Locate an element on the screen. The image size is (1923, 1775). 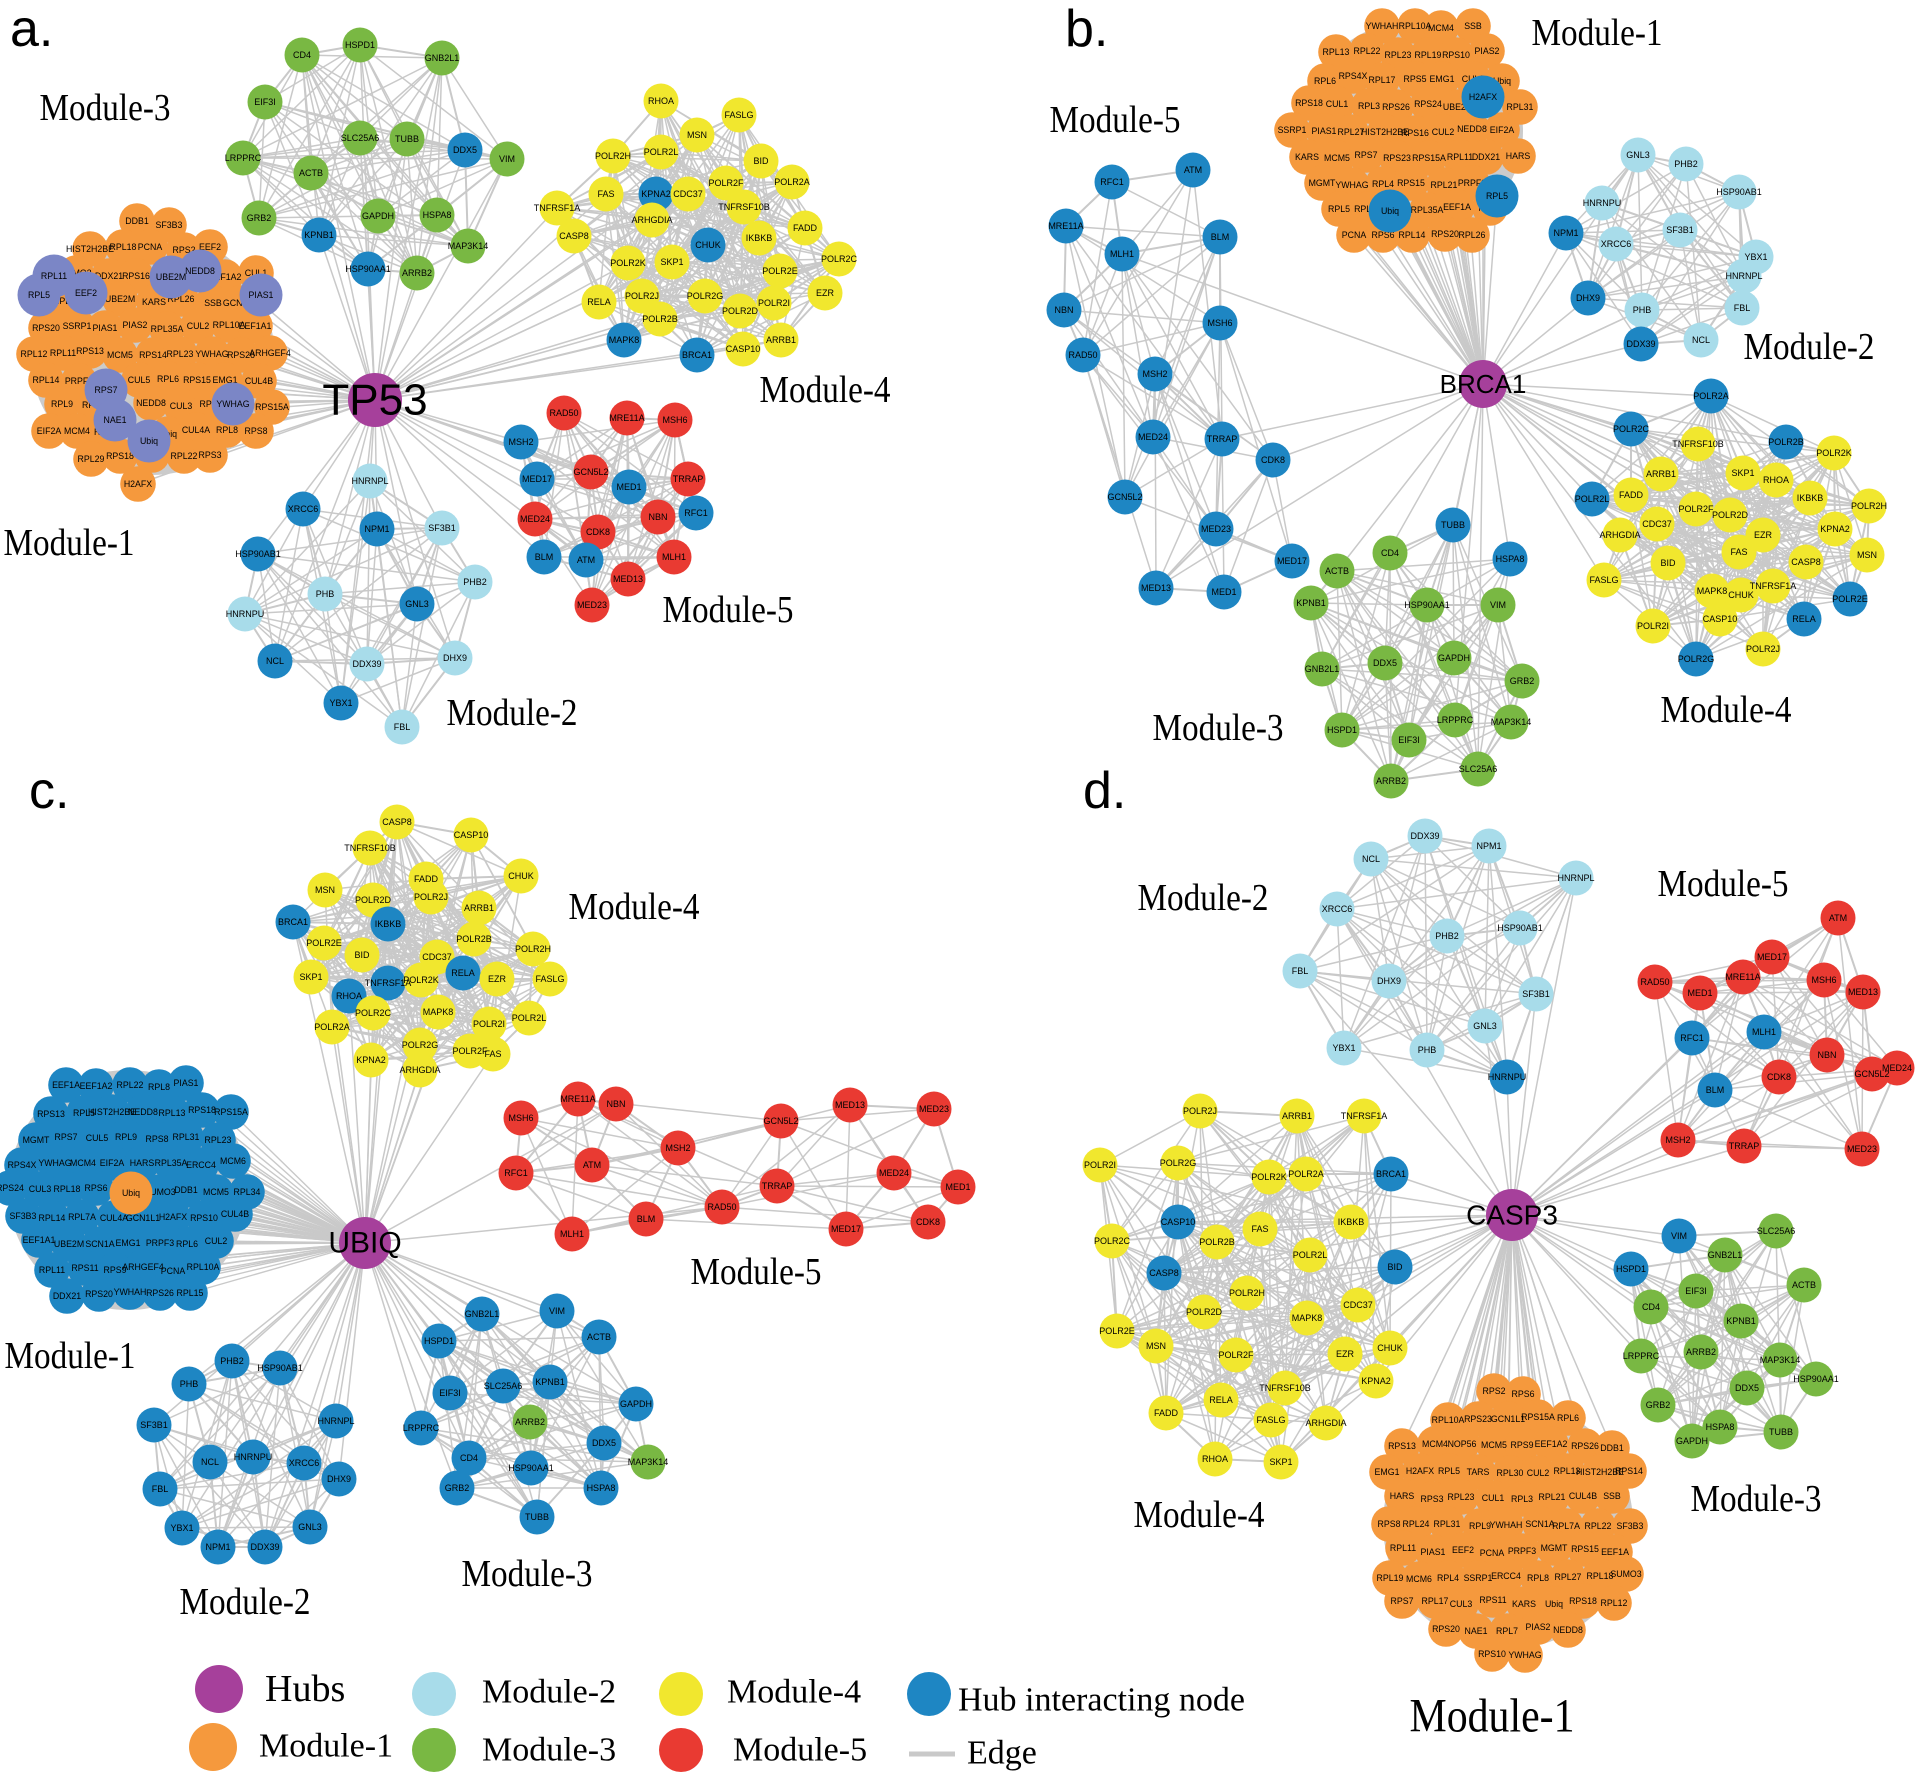
svg-text: FASLG is located at coordinates (738, 115).